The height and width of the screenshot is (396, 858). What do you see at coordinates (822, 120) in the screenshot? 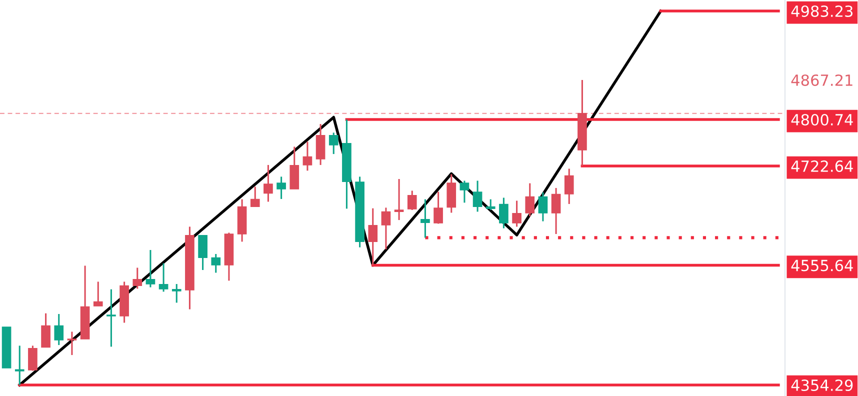
I see `y-tick-label: 4800.74` at bounding box center [822, 120].